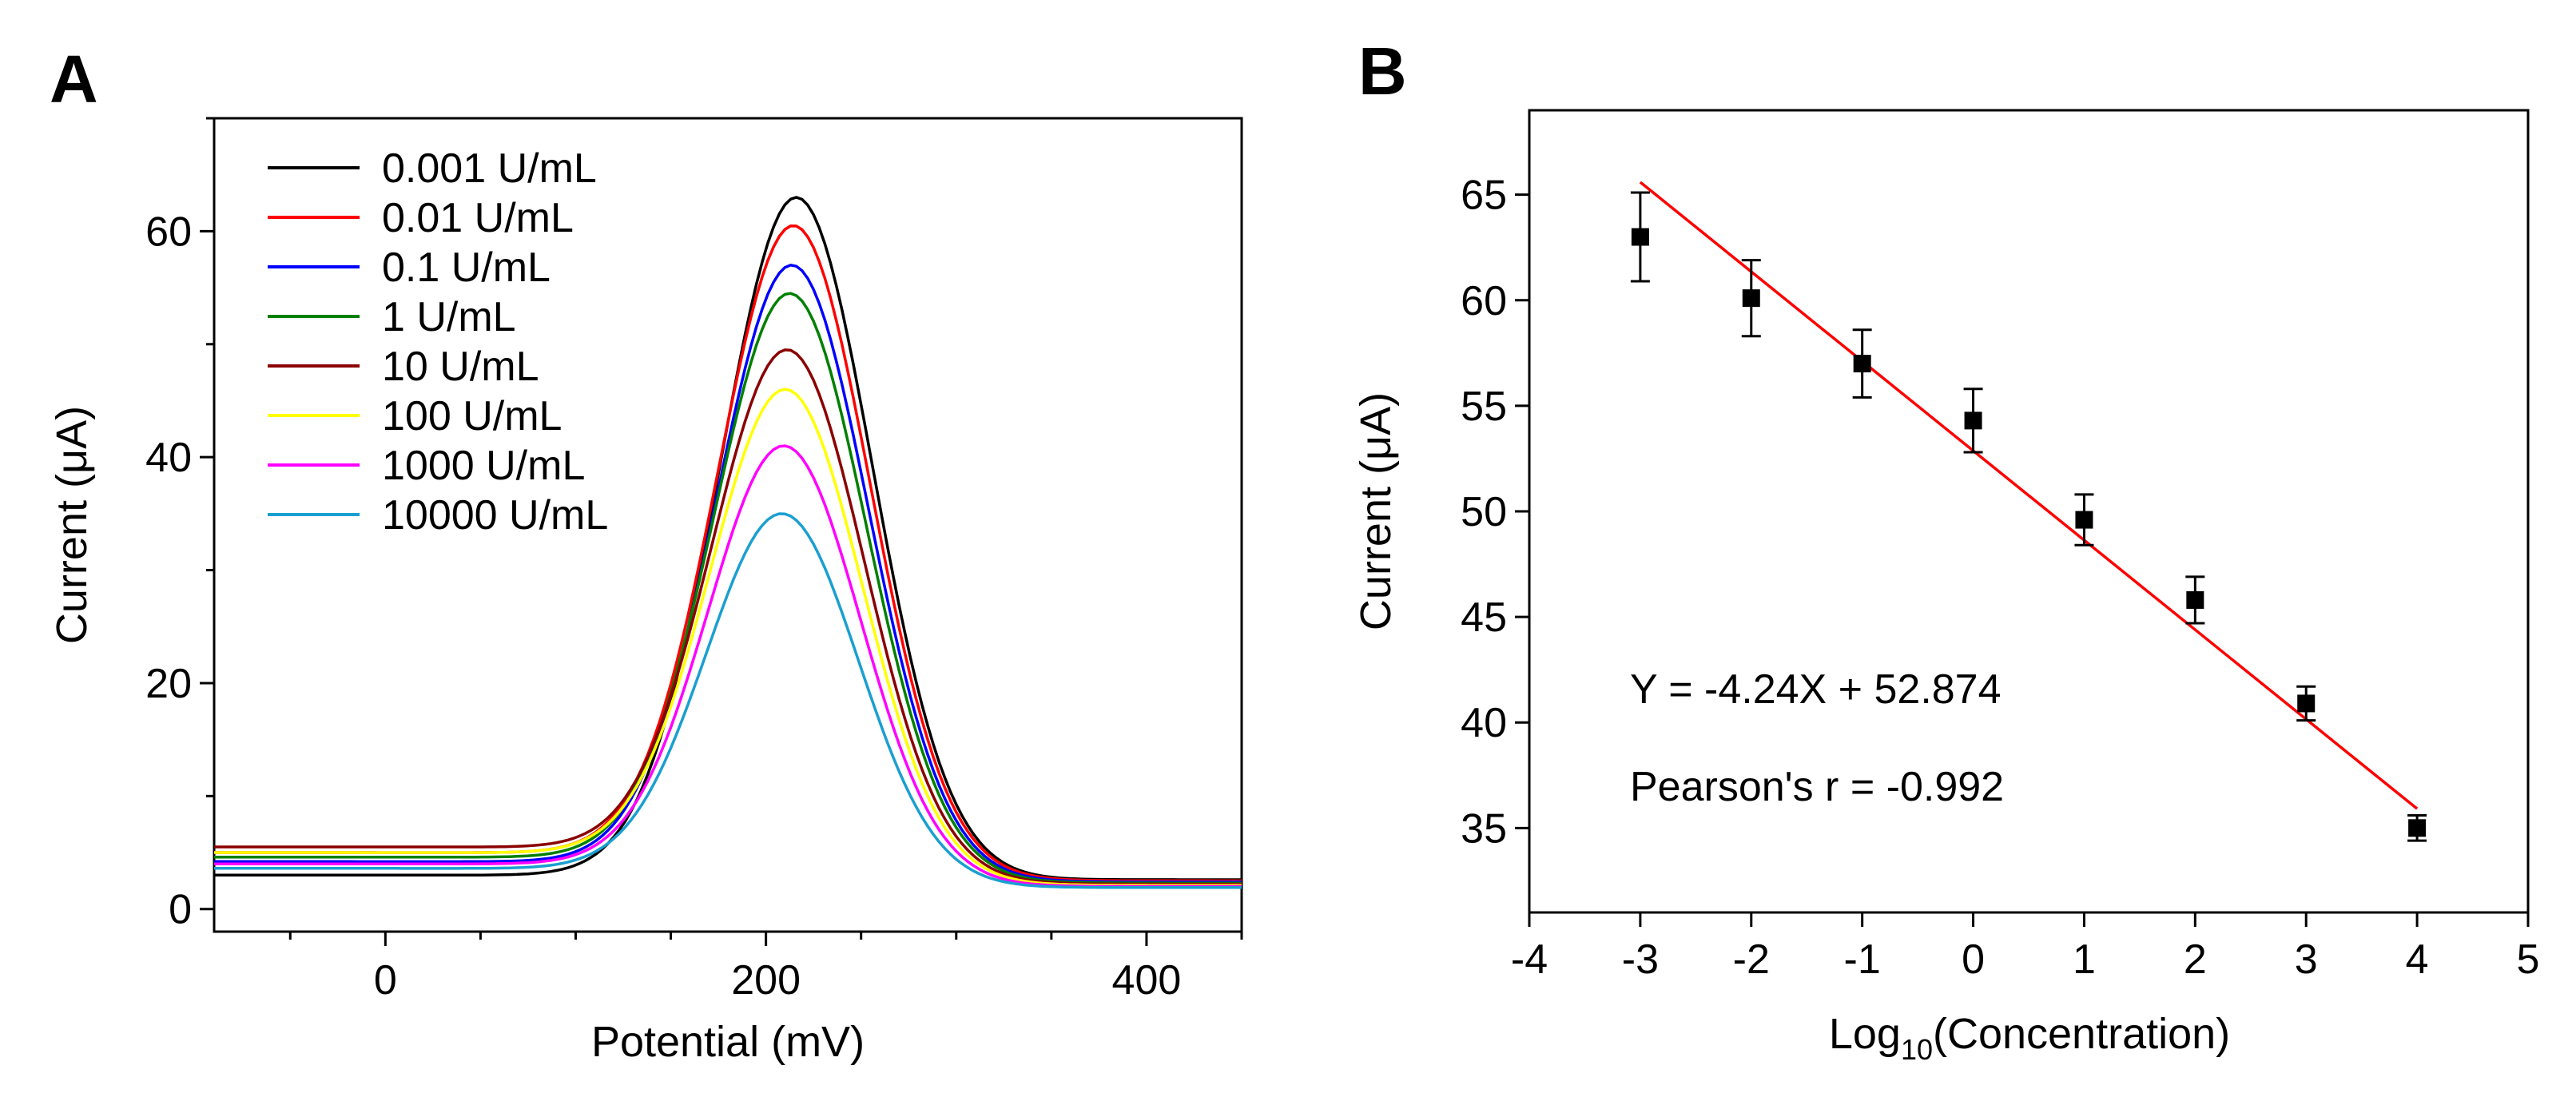 This screenshot has height=1117, width=2576. Describe the element at coordinates (495, 515) in the screenshot. I see `legend-label: 10000 U/mL` at that location.